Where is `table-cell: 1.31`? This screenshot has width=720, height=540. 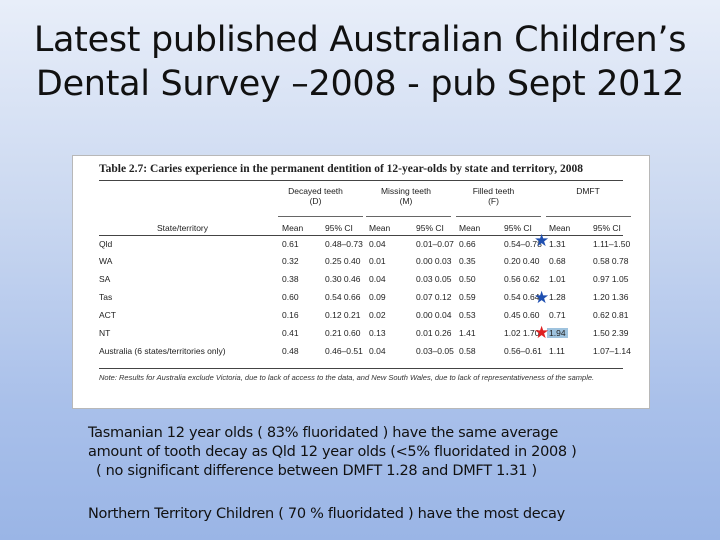
table-cell: 1.31 is located at coordinates (557, 244).